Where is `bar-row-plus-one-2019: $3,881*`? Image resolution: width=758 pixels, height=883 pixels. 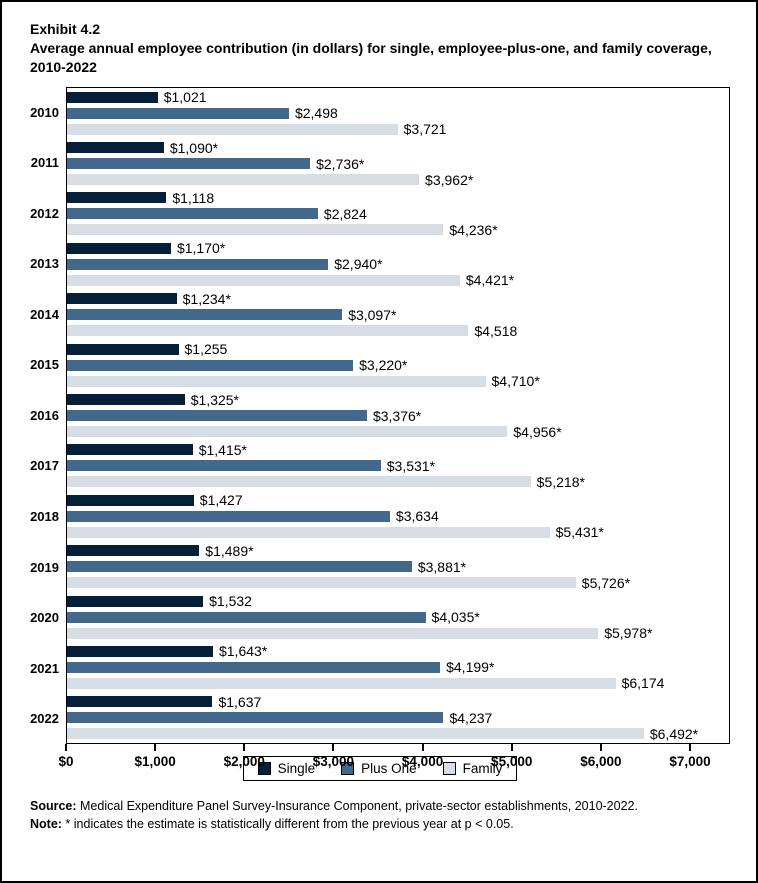
bar-row-plus-one-2019: $3,881* is located at coordinates (378, 567).